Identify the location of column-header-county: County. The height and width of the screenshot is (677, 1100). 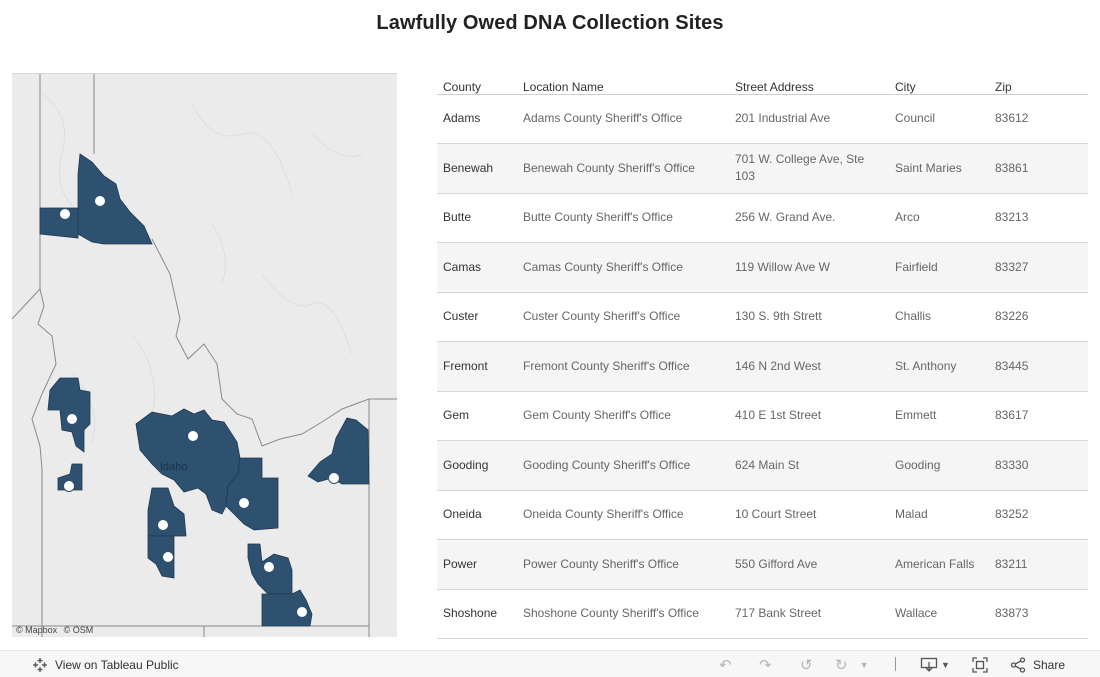
(477, 84).